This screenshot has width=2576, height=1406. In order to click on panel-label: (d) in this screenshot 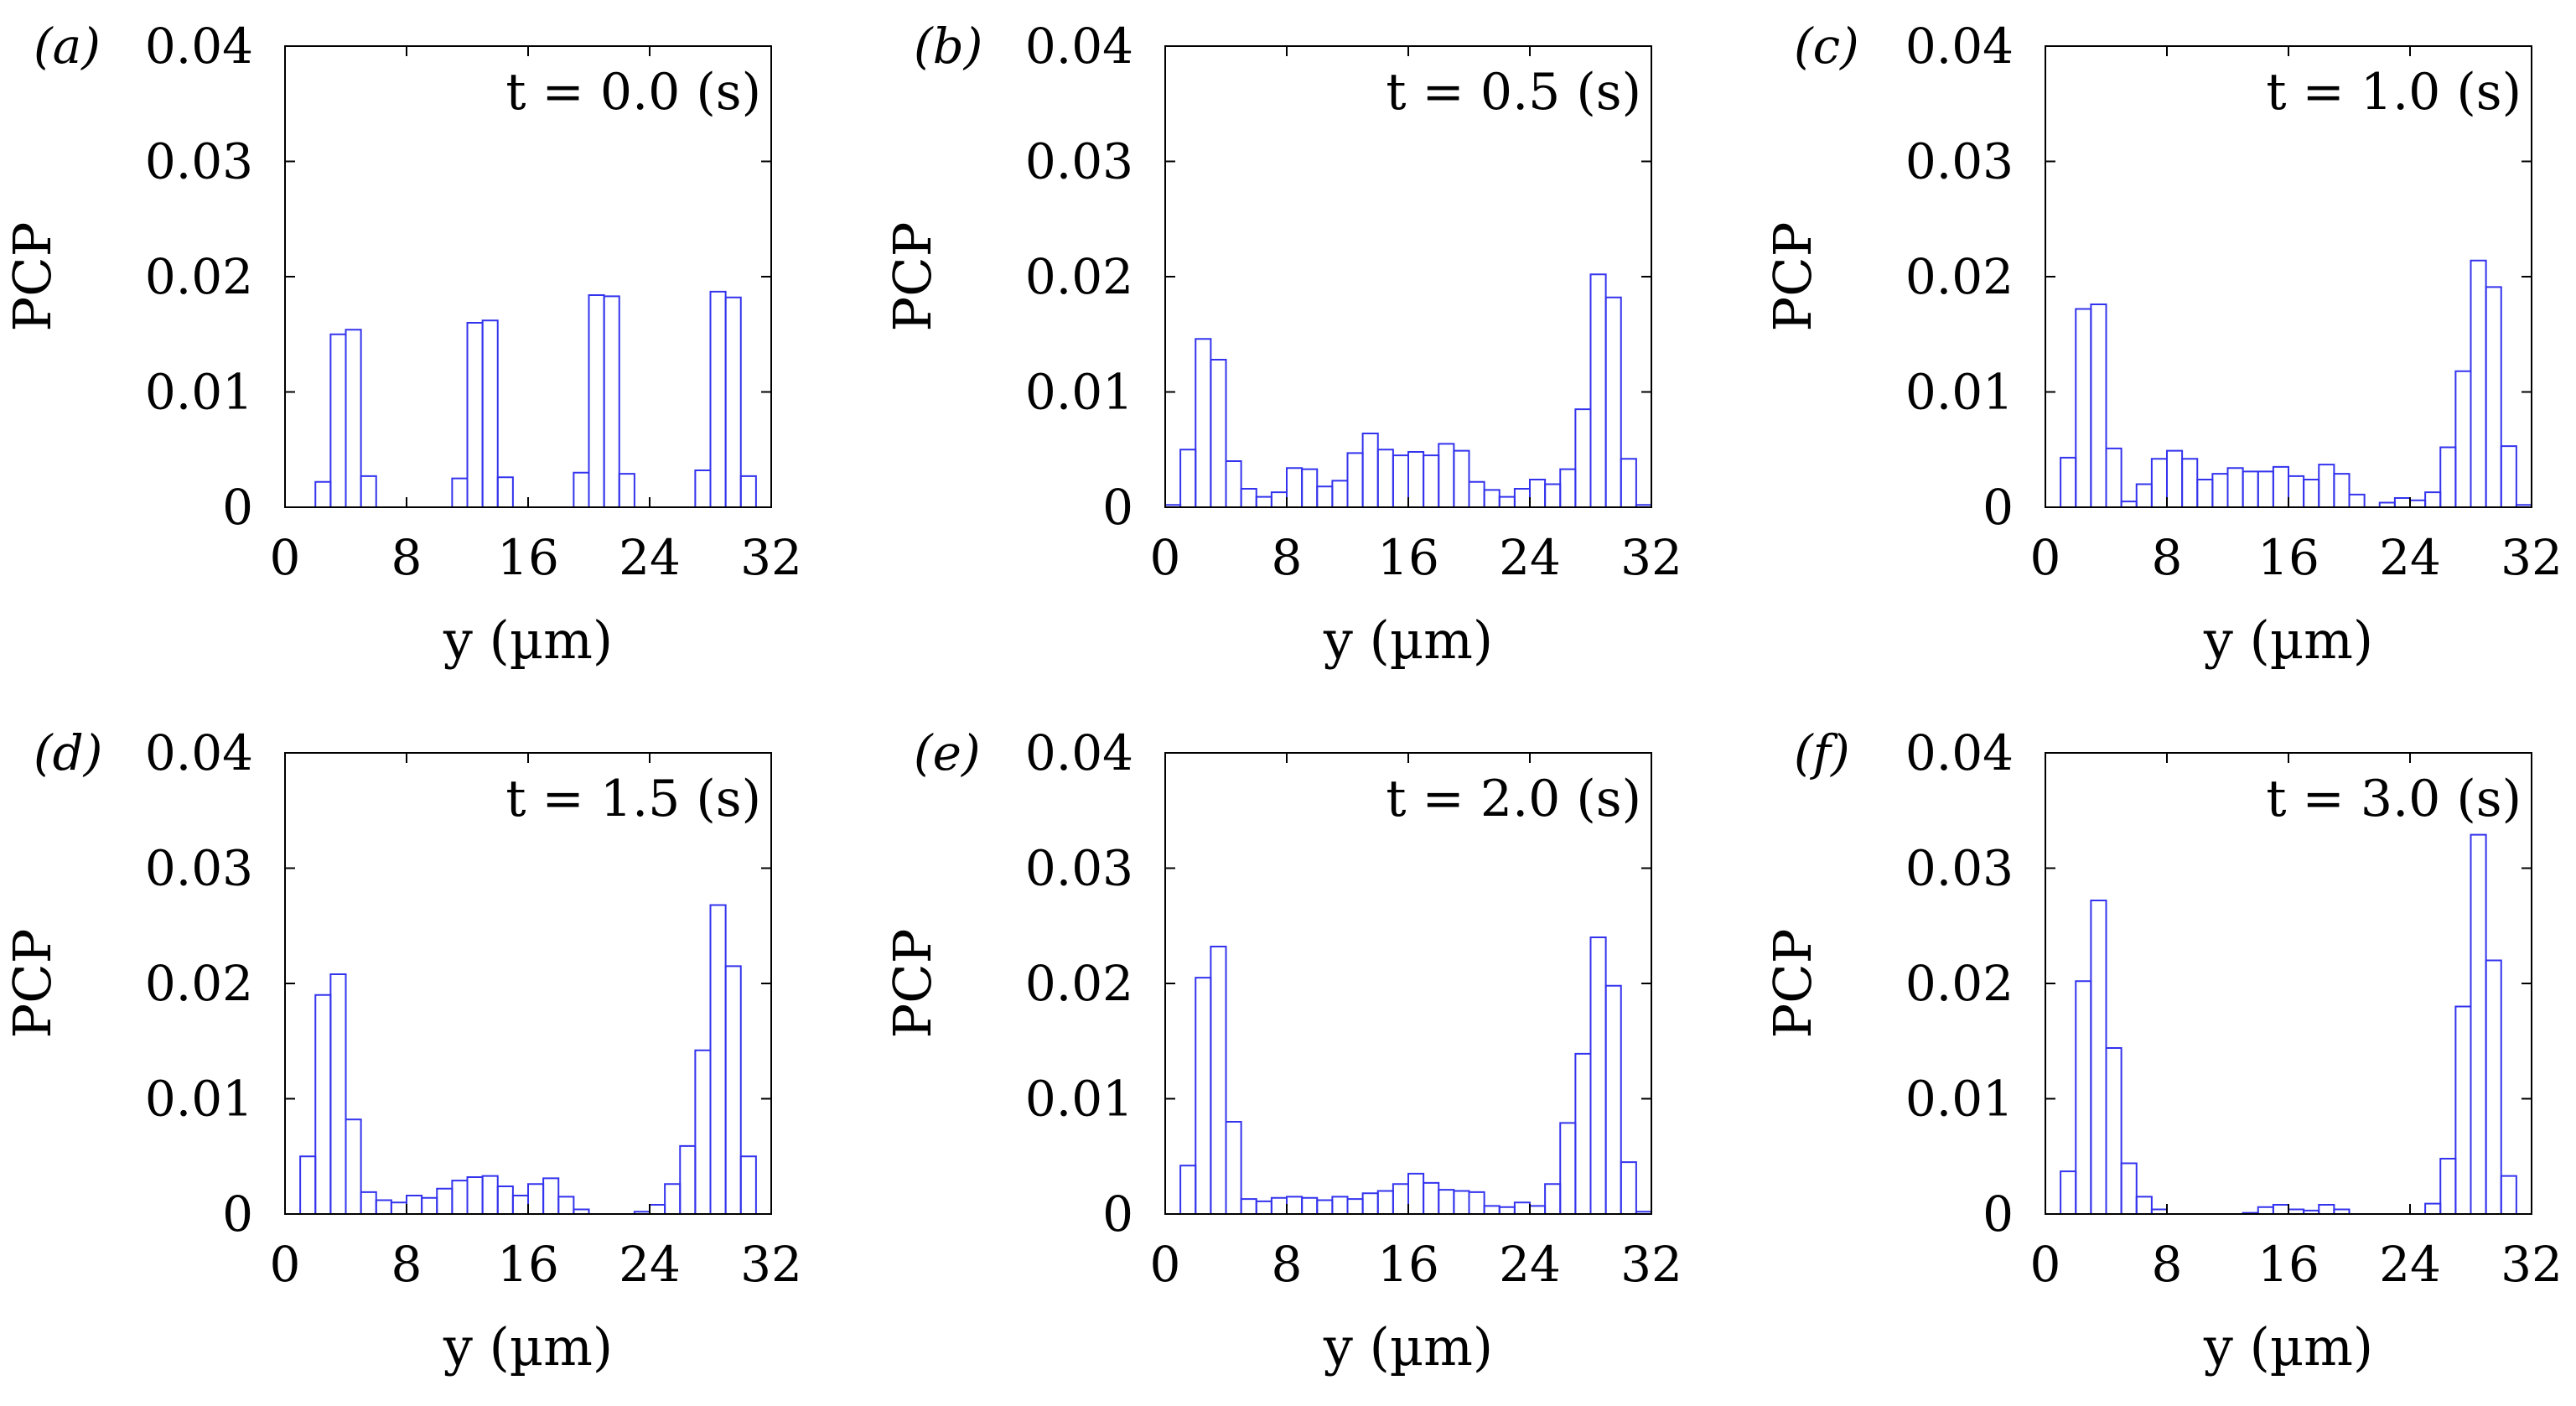, I will do `click(68, 752)`.